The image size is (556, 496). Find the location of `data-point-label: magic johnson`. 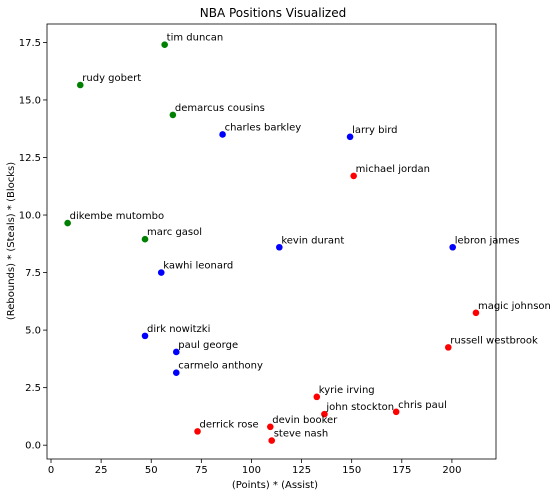

data-point-label: magic johnson is located at coordinates (514, 306).